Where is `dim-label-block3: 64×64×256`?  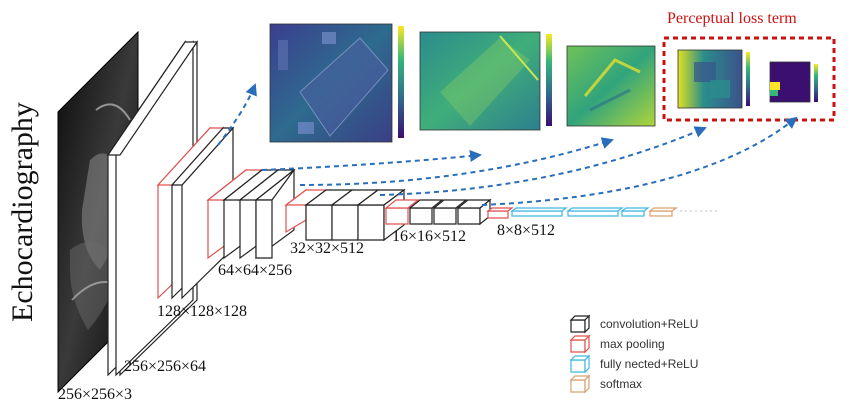 dim-label-block3: 64×64×256 is located at coordinates (255, 270).